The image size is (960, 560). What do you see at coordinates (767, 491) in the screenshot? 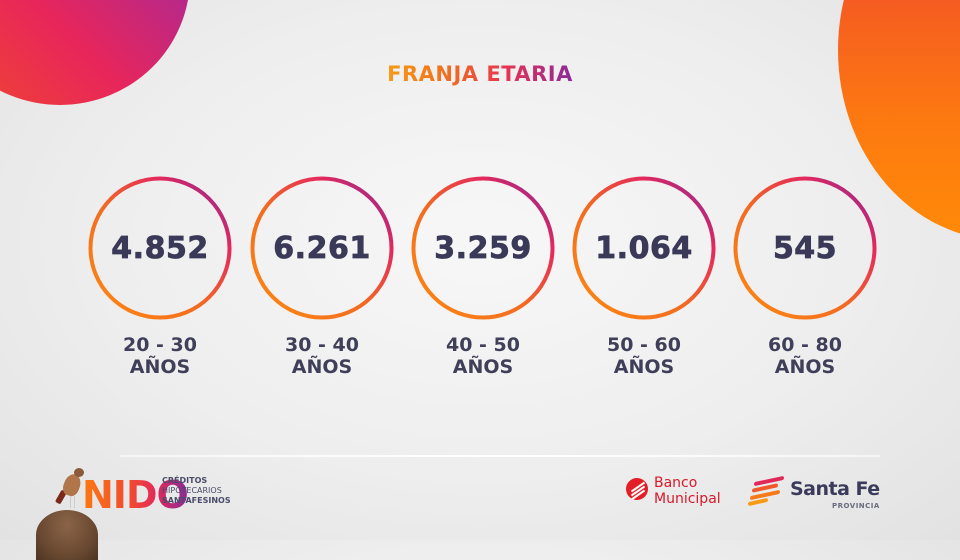
I see `santa-fe-icon` at bounding box center [767, 491].